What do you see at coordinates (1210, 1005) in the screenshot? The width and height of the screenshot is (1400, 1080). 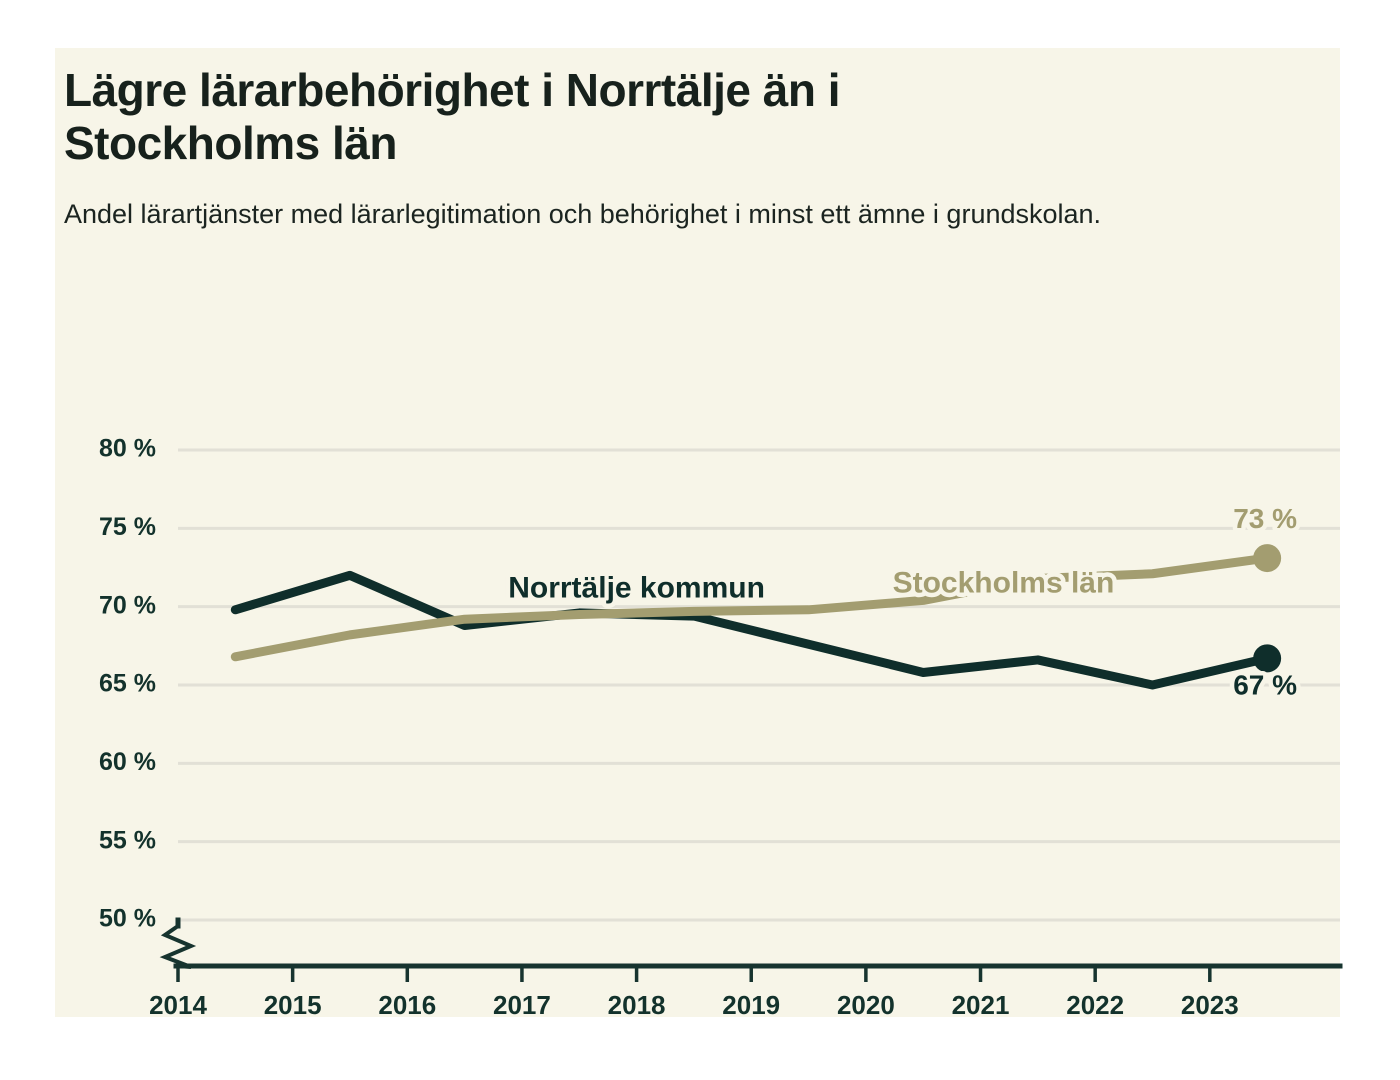 I see `x-axis-tick-label: 2023` at bounding box center [1210, 1005].